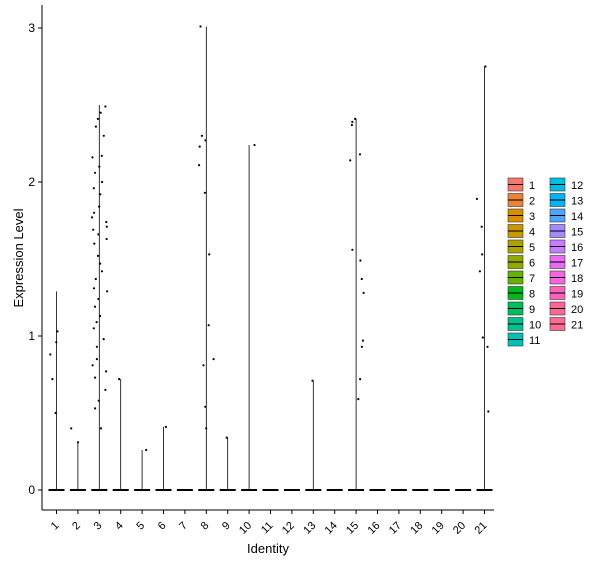 The height and width of the screenshot is (573, 600). Describe the element at coordinates (331, 528) in the screenshot. I see `x-tick-label: 14` at that location.